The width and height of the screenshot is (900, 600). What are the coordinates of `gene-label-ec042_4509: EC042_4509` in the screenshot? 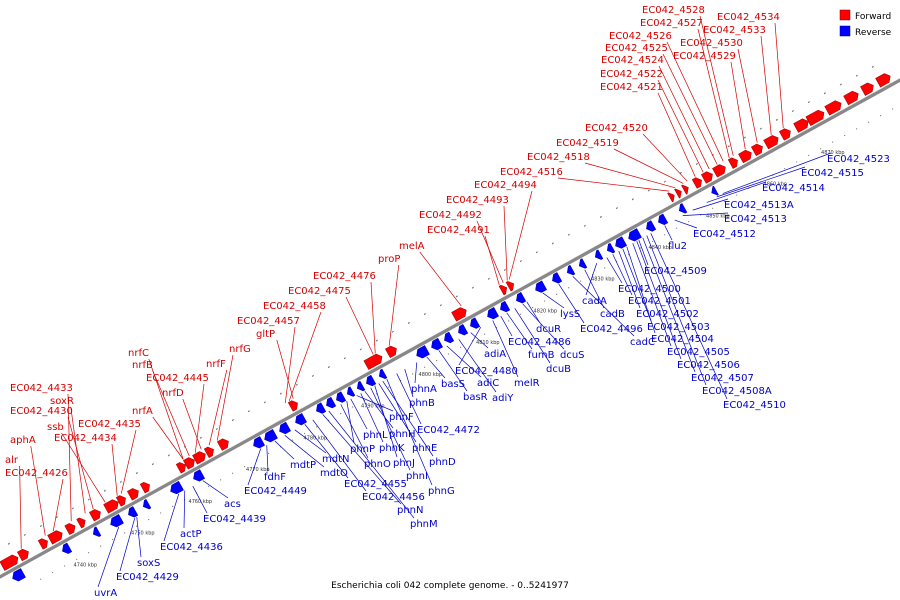 It's located at (675, 271).